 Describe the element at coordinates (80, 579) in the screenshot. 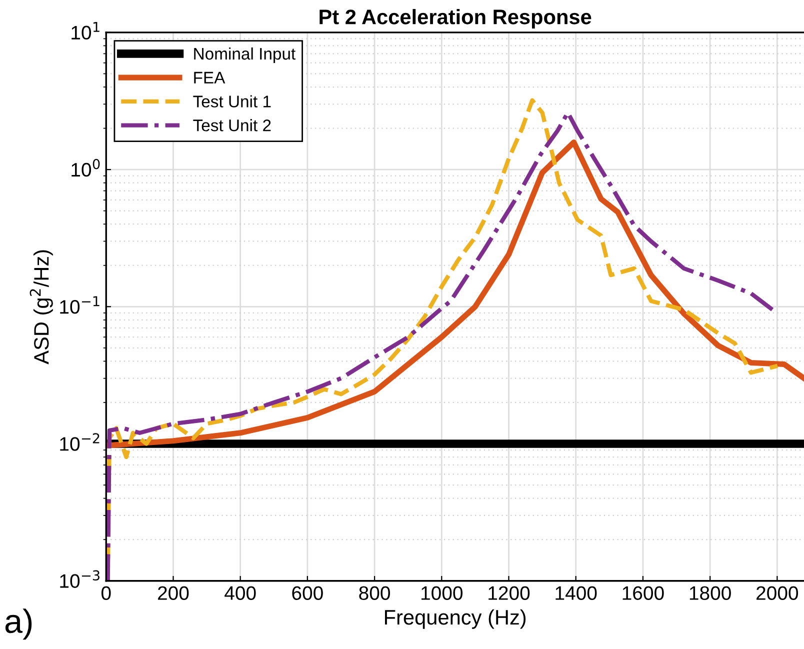

I see `y-tick-label: 10$^{−3}$` at that location.